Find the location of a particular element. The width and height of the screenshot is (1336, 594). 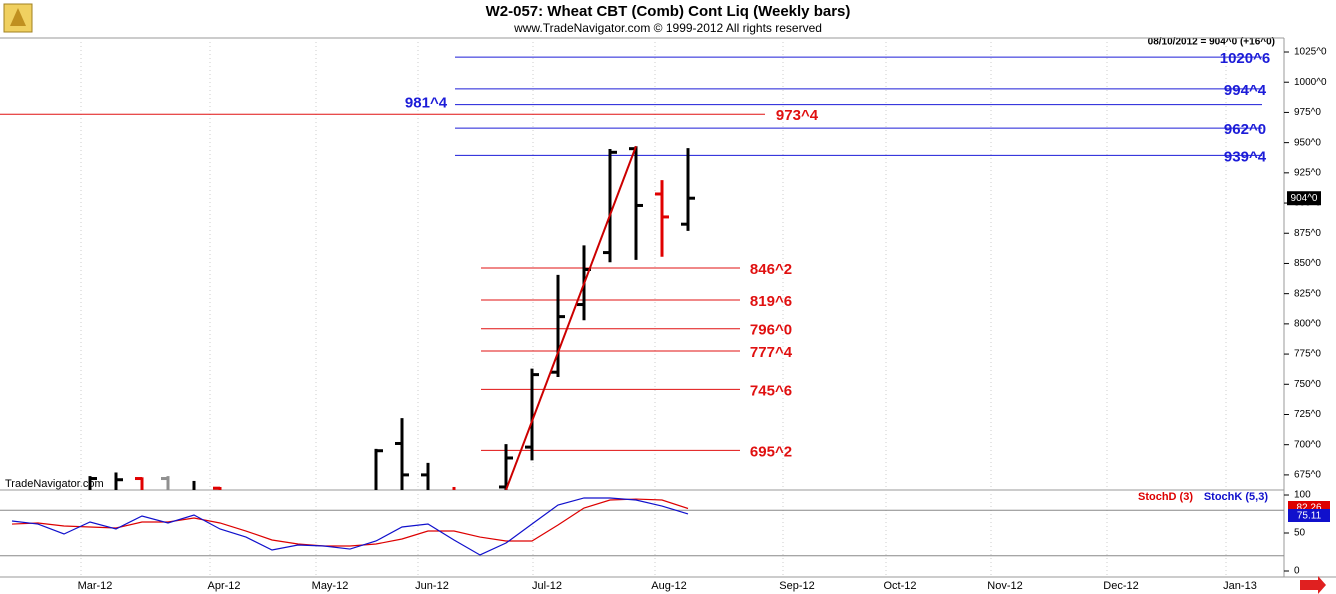

y-tick-label: 1025^0 is located at coordinates (1310, 52).